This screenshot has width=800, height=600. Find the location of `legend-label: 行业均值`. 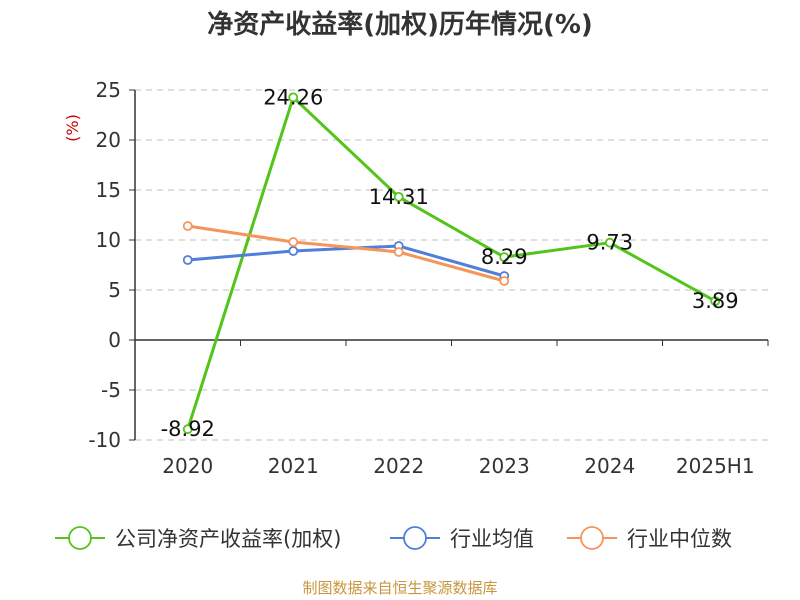

legend-label: 行业均值 is located at coordinates (492, 539).